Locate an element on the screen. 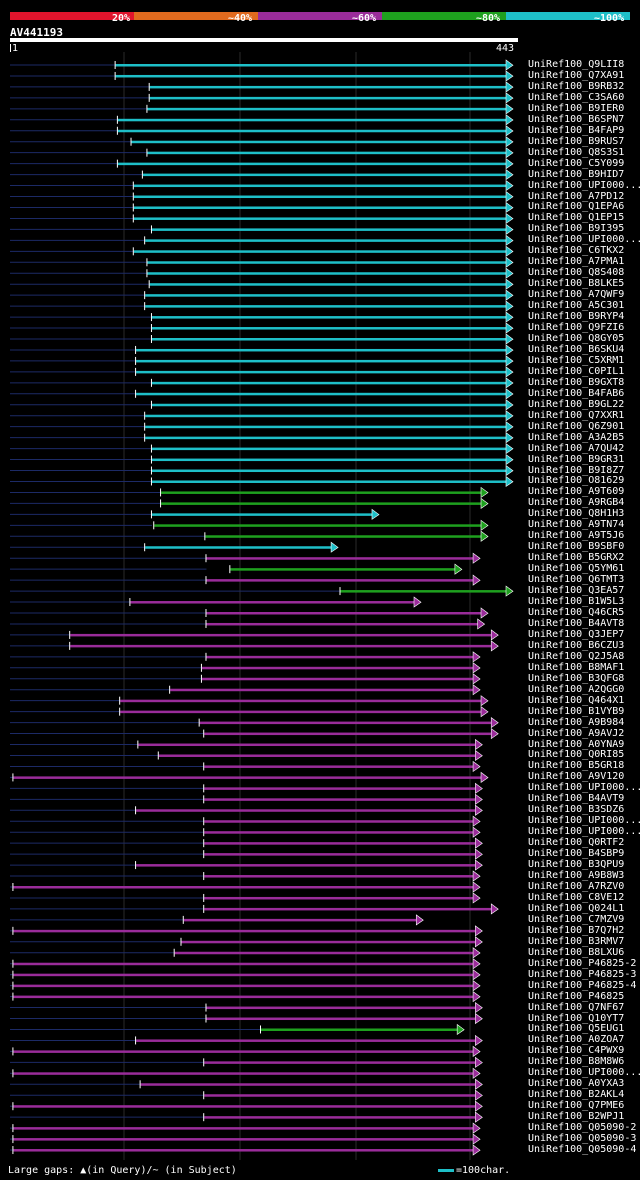  hit-label: UniRef100_B9I8Z7 is located at coordinates (576, 470).